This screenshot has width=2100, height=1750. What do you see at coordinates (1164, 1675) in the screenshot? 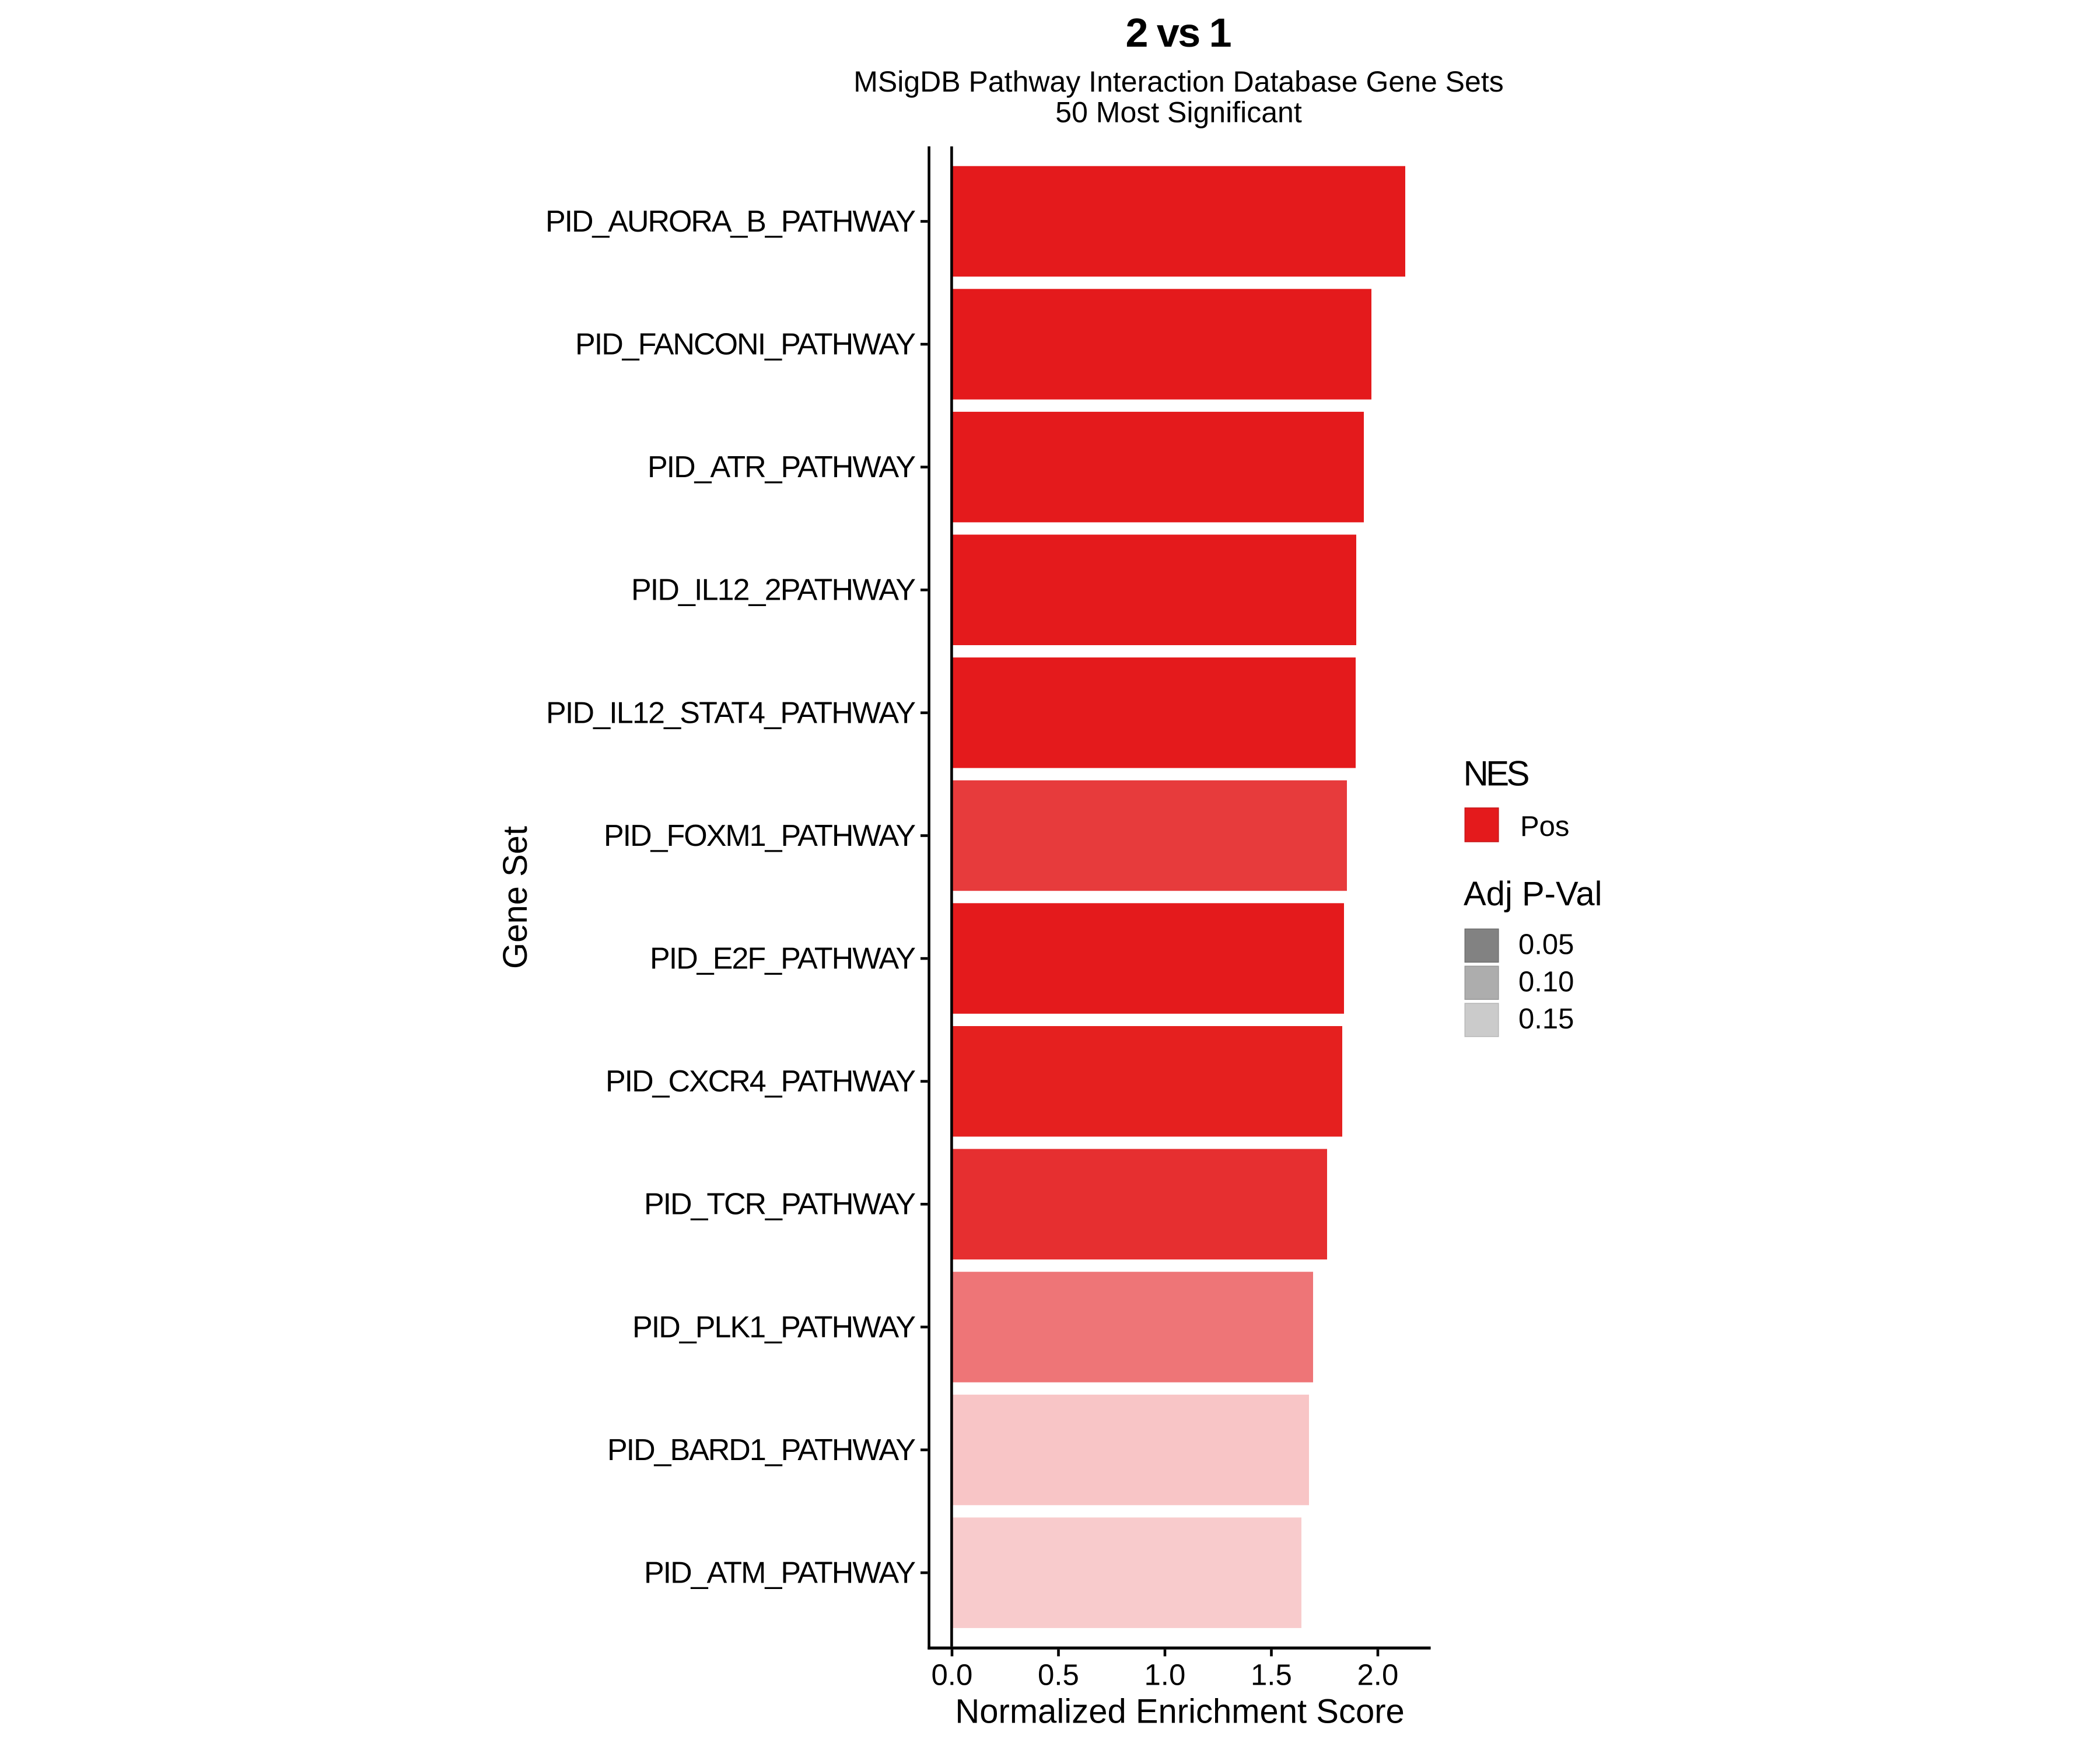
I see `svg-text: 1.0` at bounding box center [1164, 1675].